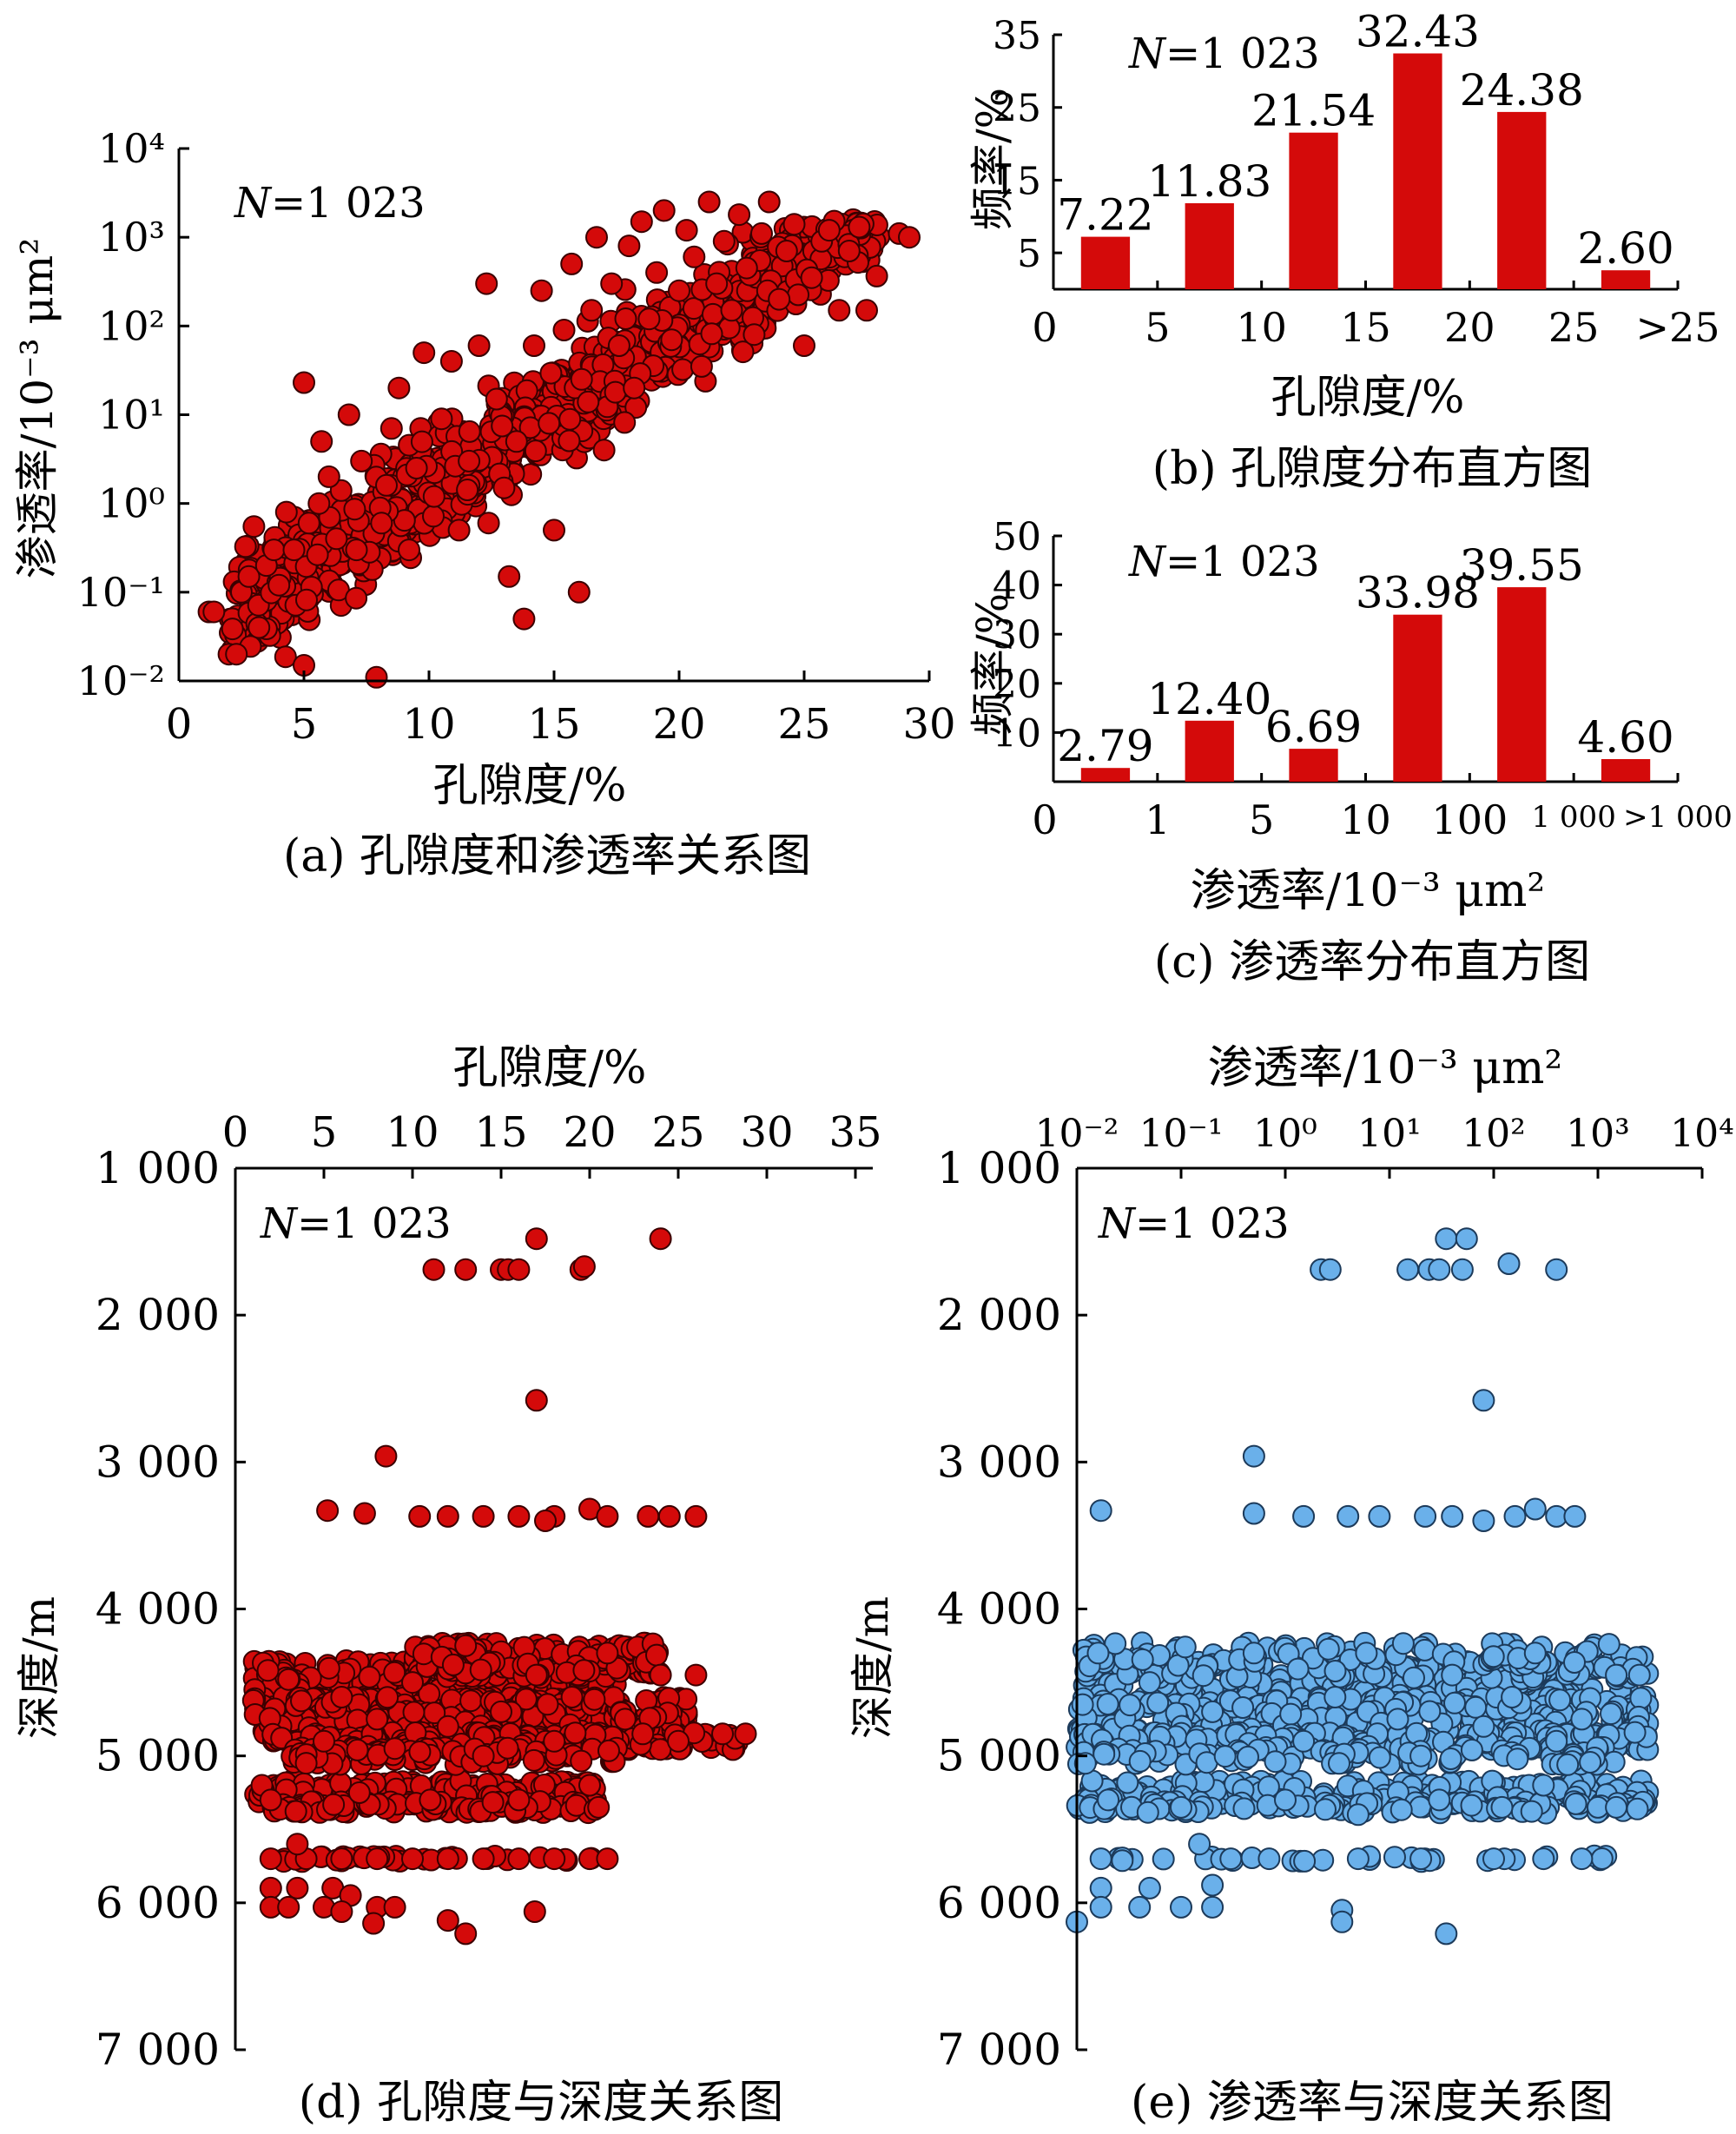 The height and width of the screenshot is (2134, 1736). I want to click on bar-value-label: 21.54, so click(1313, 111).